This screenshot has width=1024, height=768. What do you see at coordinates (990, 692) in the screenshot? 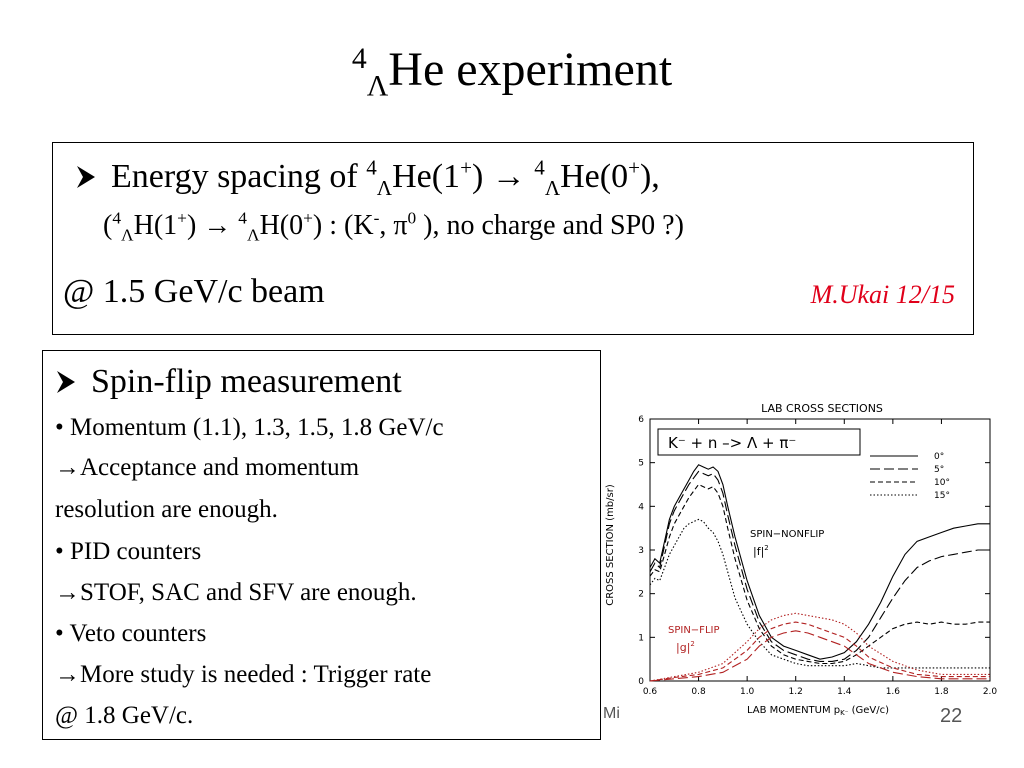
I see `x-tick-label: 2.0` at bounding box center [990, 692].